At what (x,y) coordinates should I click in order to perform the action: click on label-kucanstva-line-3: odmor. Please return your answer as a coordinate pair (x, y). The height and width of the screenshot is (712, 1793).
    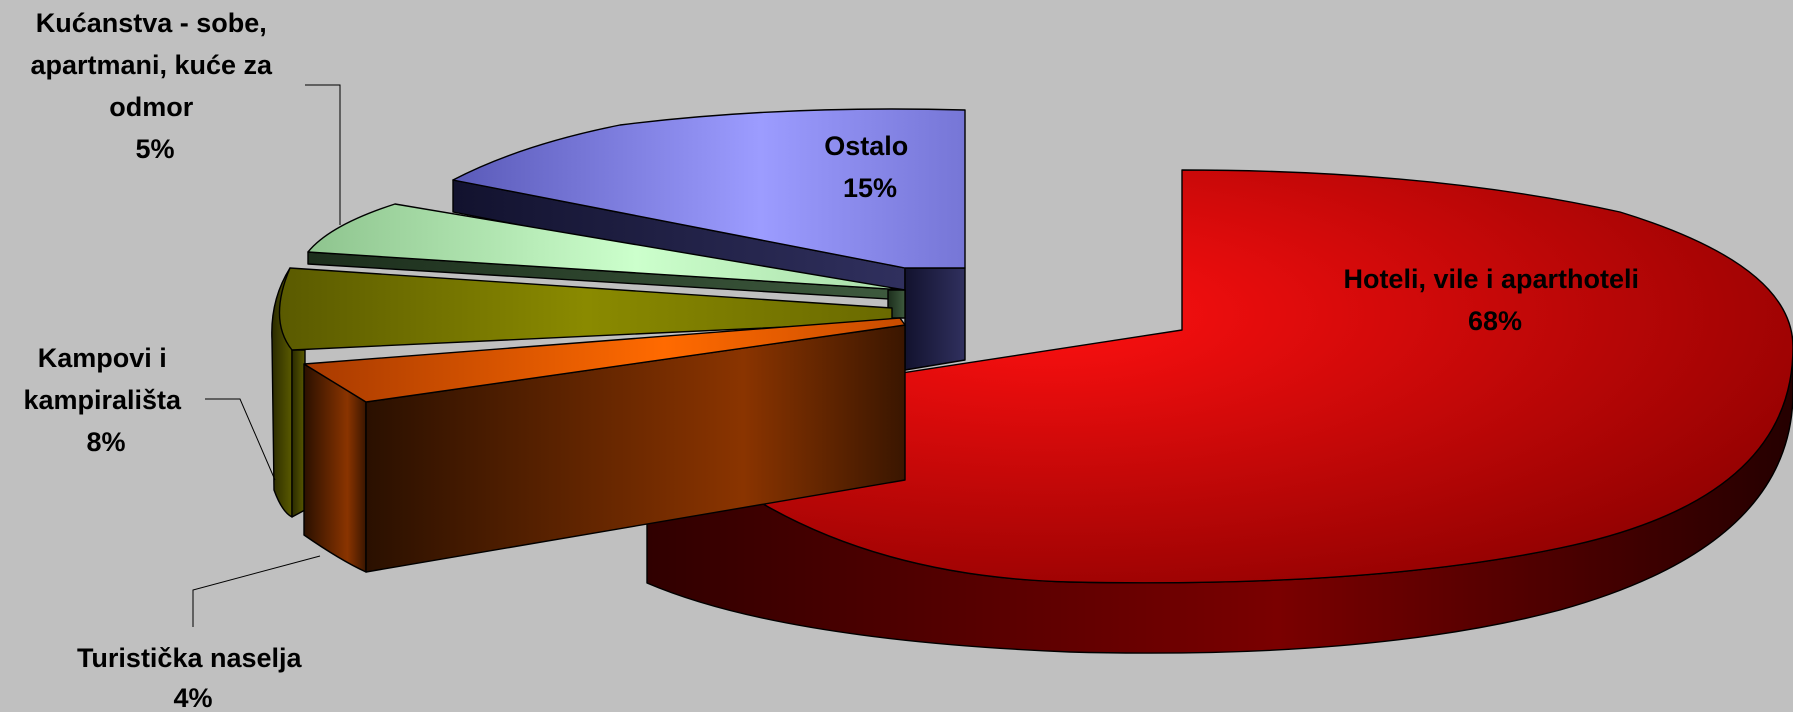
    Looking at the image, I should click on (151, 107).